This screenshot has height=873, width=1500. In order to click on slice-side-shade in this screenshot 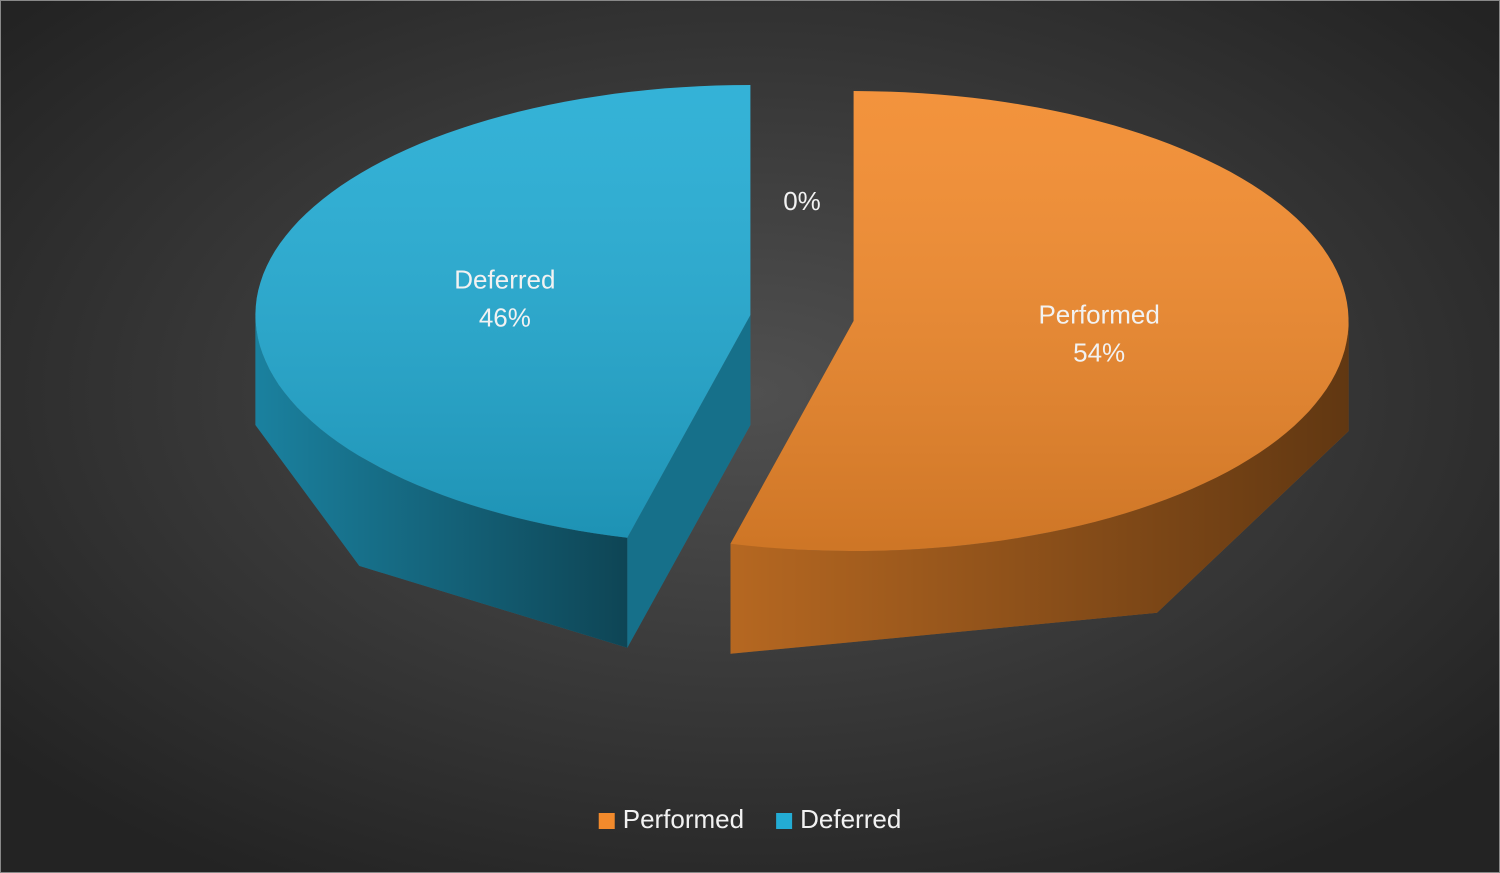, I will do `click(441, 481)`.